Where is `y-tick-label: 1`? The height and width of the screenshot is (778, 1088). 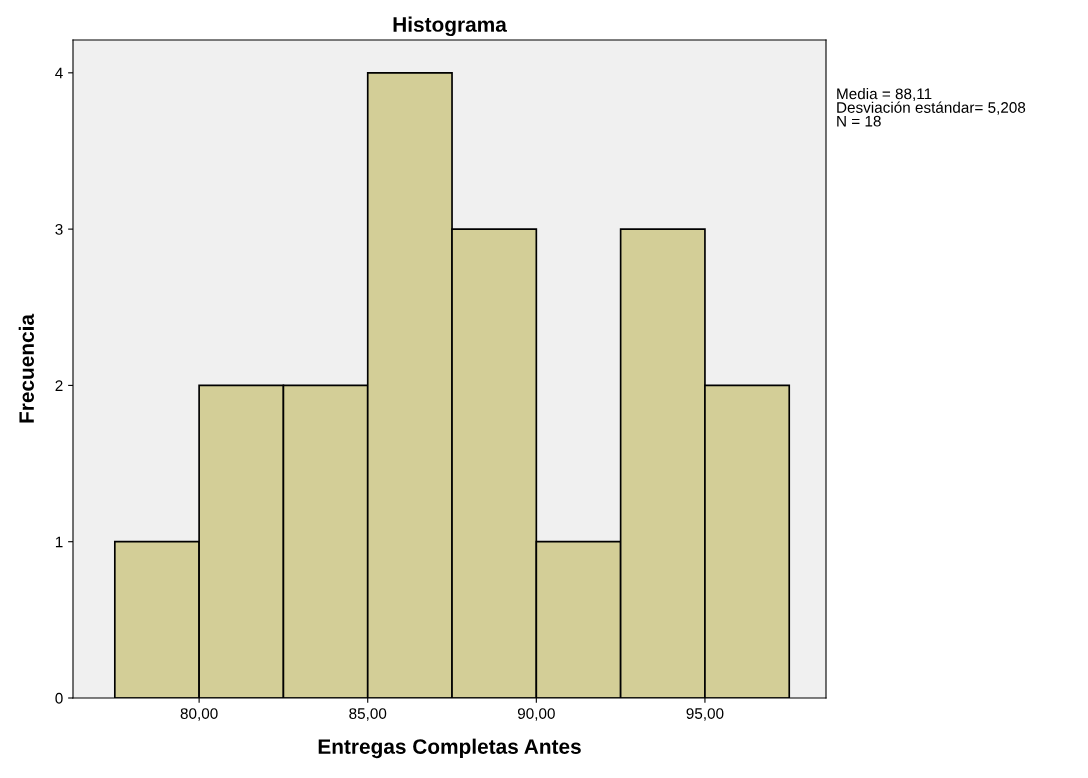 y-tick-label: 1 is located at coordinates (59, 542).